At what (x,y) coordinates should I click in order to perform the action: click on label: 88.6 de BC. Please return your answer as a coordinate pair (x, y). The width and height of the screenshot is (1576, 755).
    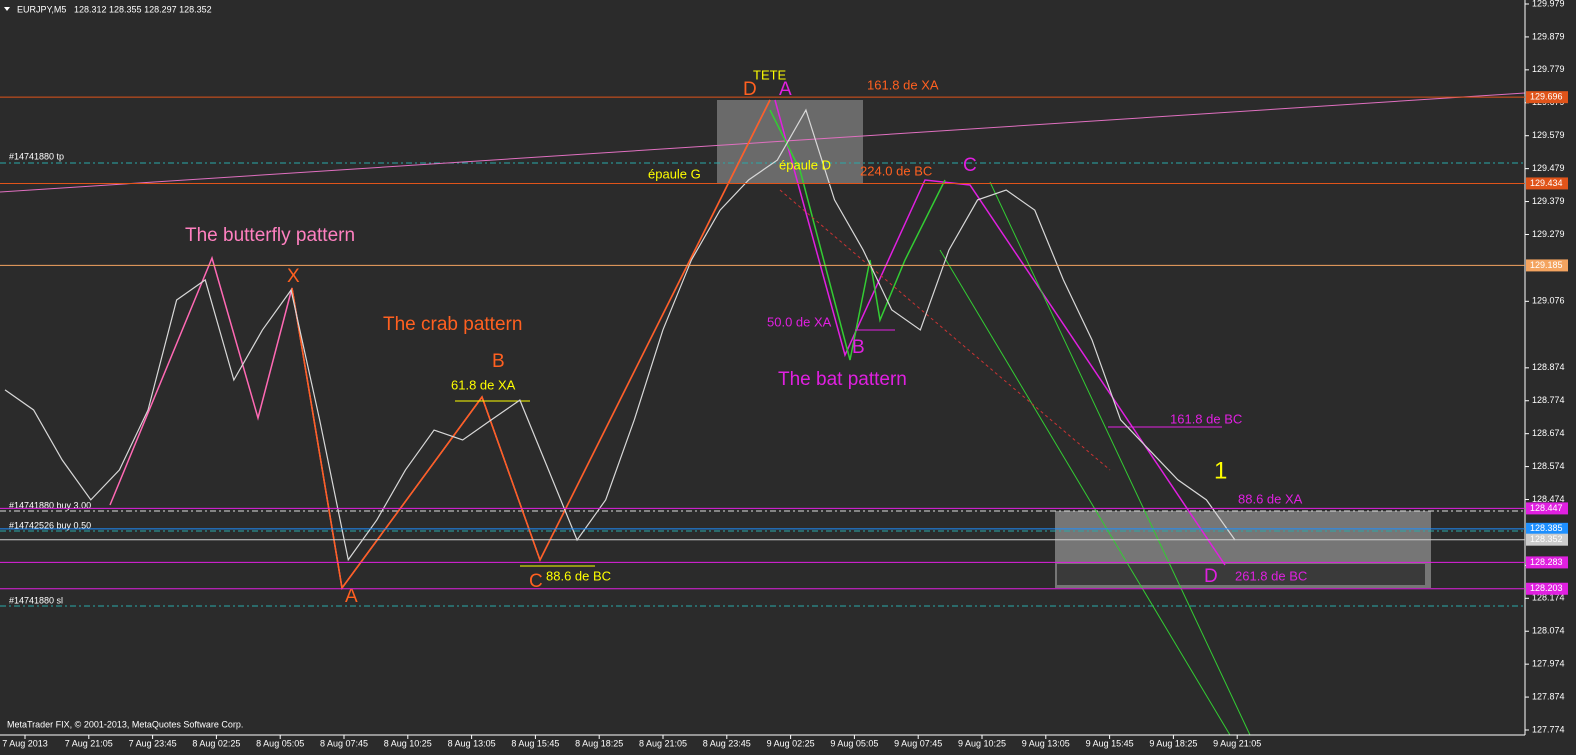
    Looking at the image, I should click on (578, 575).